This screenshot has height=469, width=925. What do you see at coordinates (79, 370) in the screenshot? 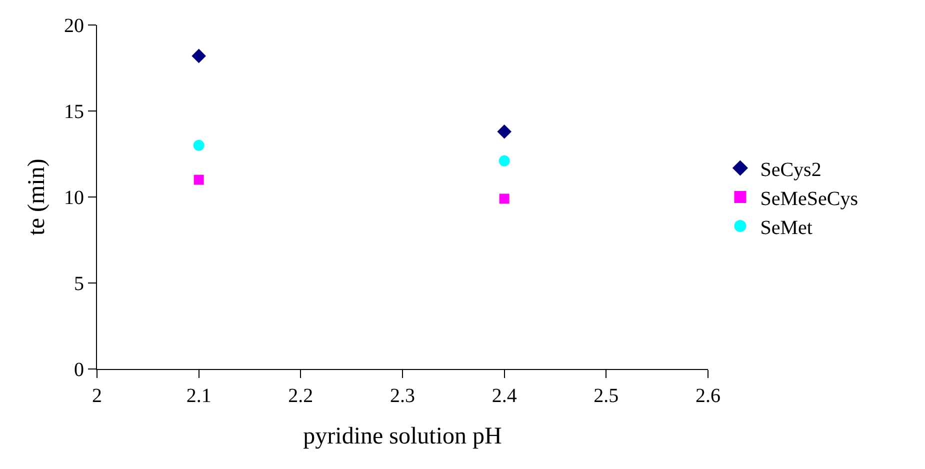
I see `y-tick-label: 0` at bounding box center [79, 370].